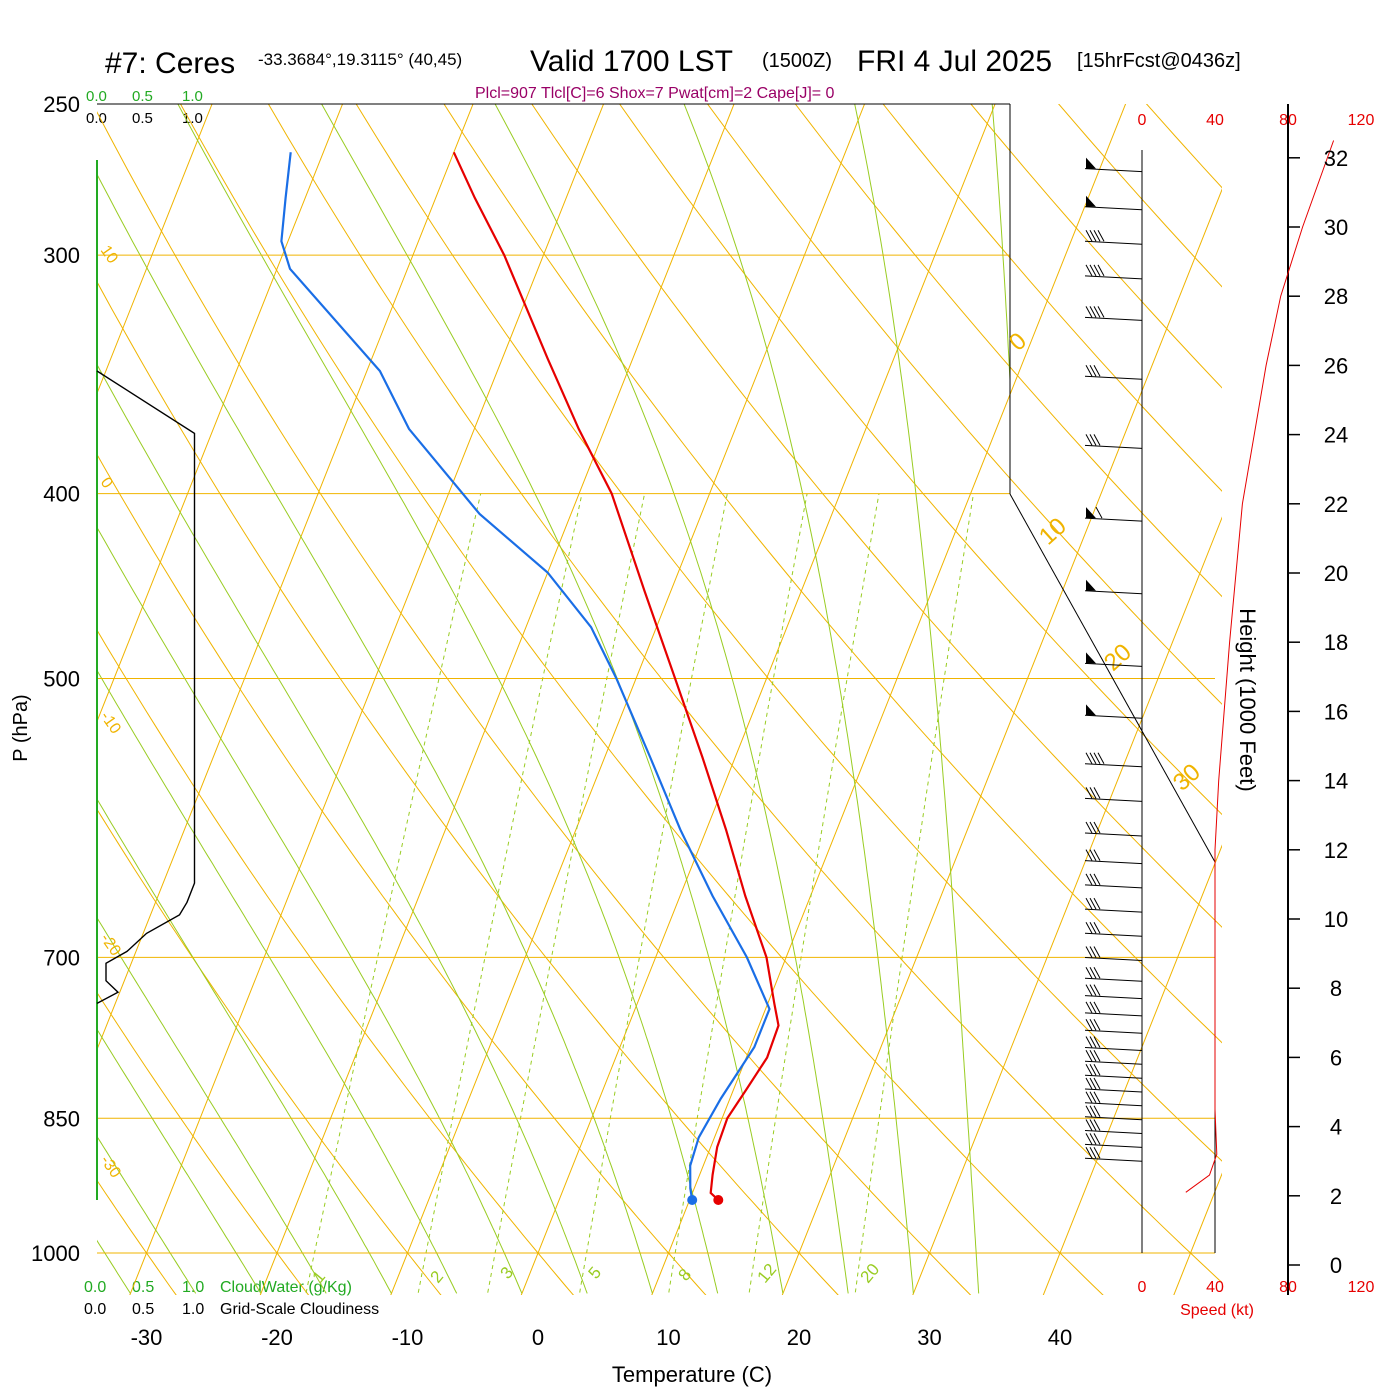 This screenshot has width=1400, height=1400. I want to click on pressure-tick-label: 1000, so click(55, 1253).